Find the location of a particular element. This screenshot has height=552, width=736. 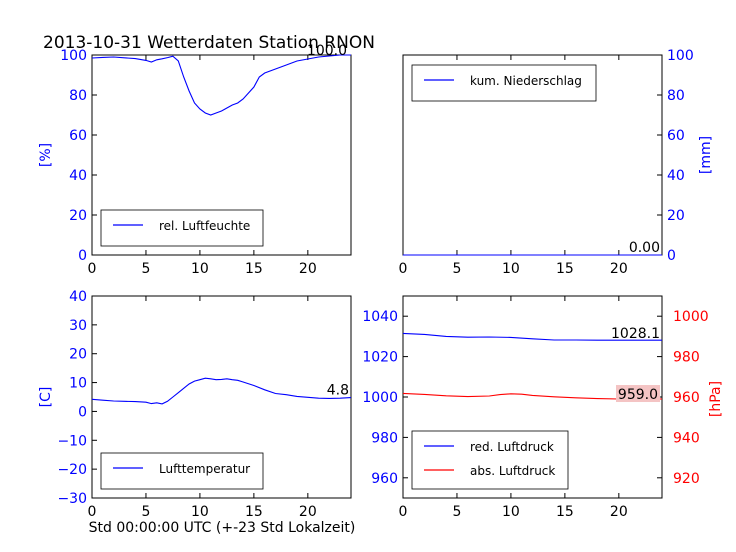

humidity-xtick-label: 5 is located at coordinates (145, 269).